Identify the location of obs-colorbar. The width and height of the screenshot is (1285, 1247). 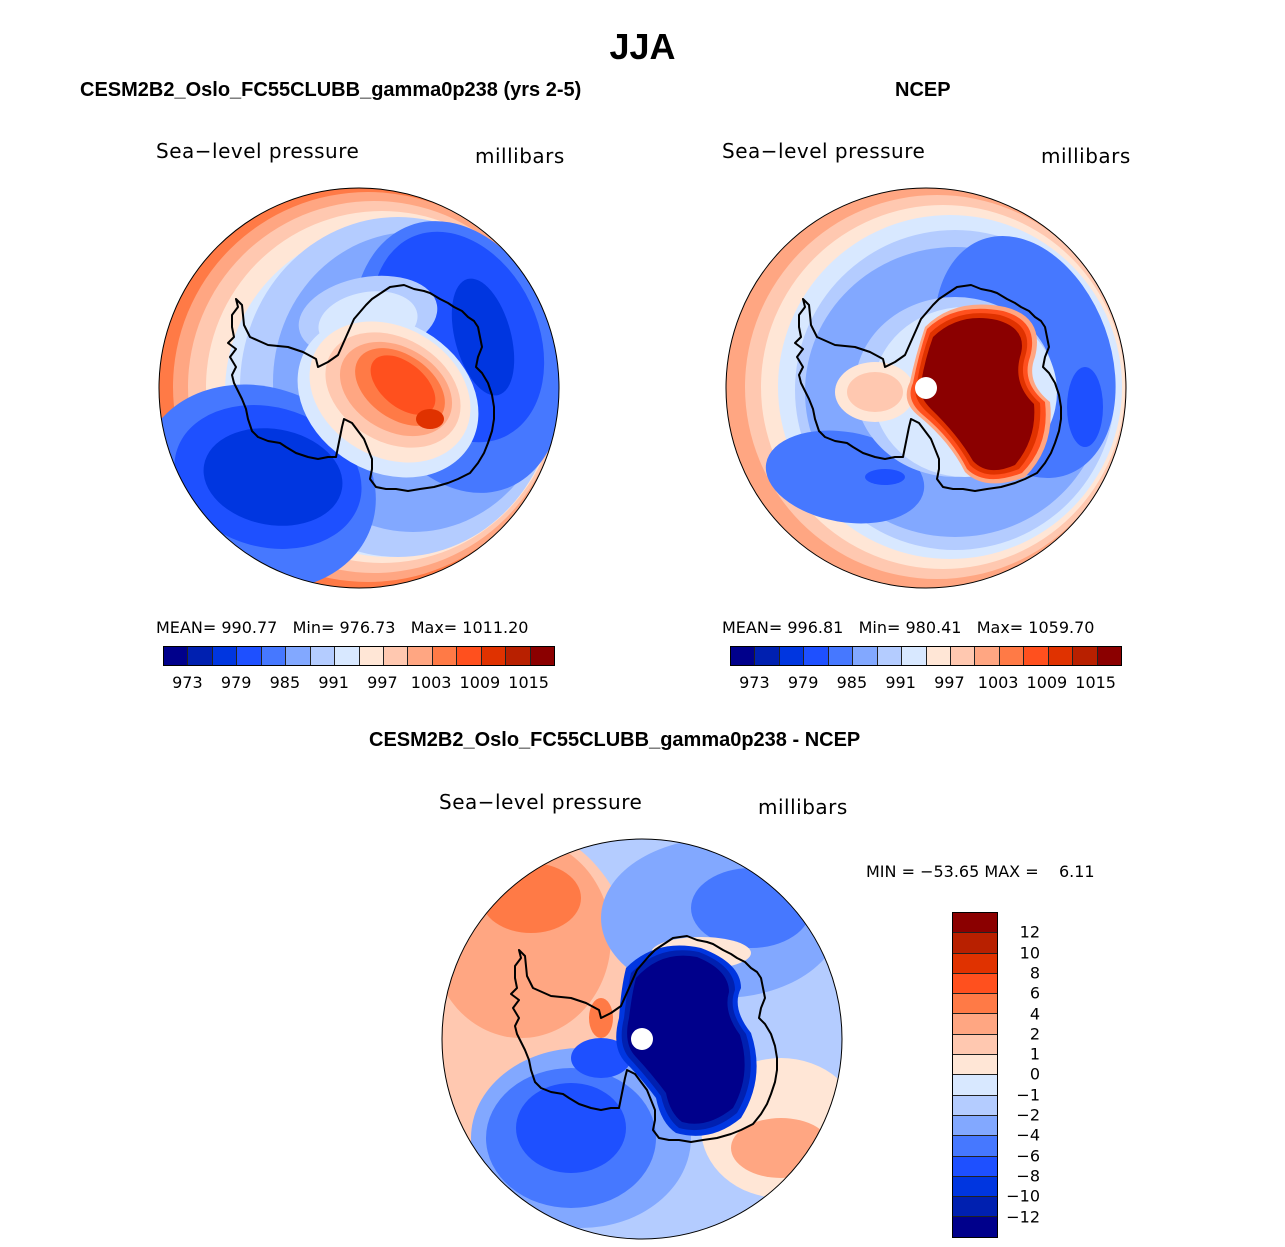
(926, 656).